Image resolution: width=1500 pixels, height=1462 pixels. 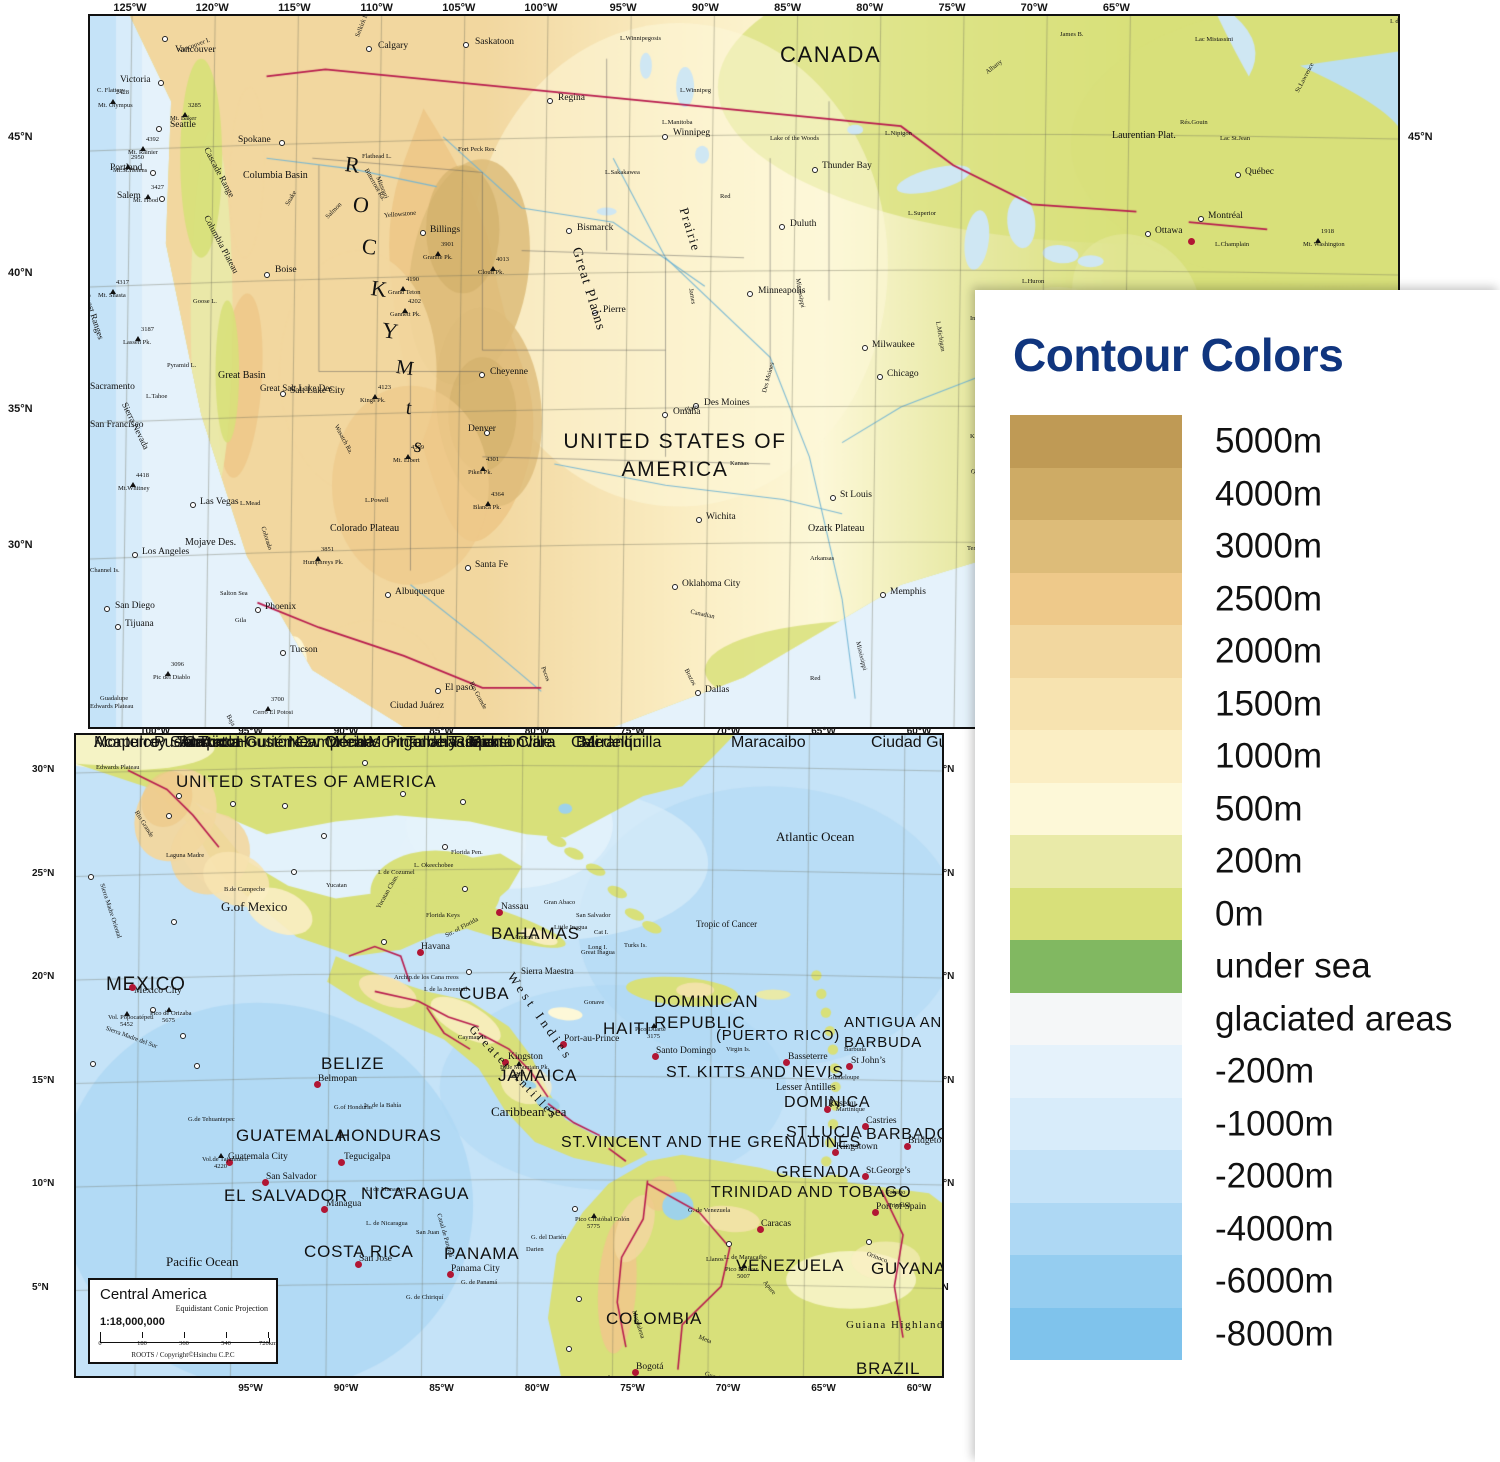 I want to click on map-label: Cat I., so click(x=601, y=932).